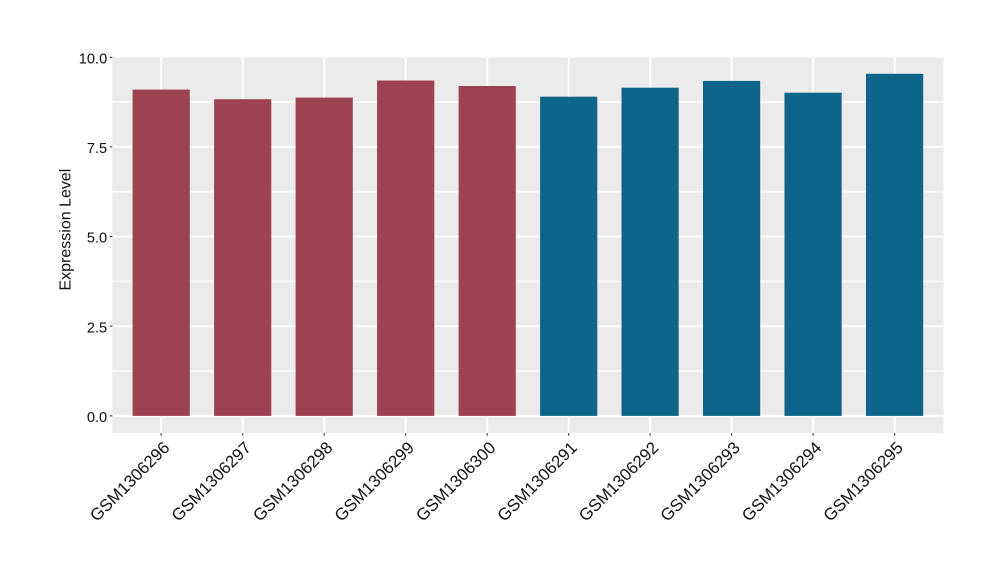 This screenshot has width=1000, height=580. What do you see at coordinates (66, 230) in the screenshot?
I see `svg-text: Expression Level` at bounding box center [66, 230].